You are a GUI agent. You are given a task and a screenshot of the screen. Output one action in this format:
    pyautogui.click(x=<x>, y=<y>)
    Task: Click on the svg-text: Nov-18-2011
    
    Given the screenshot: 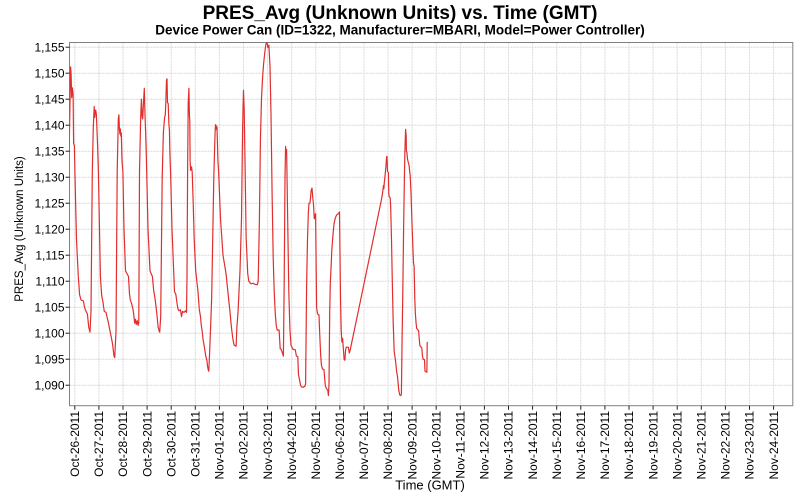 What is the action you would take?
    pyautogui.click(x=629, y=445)
    